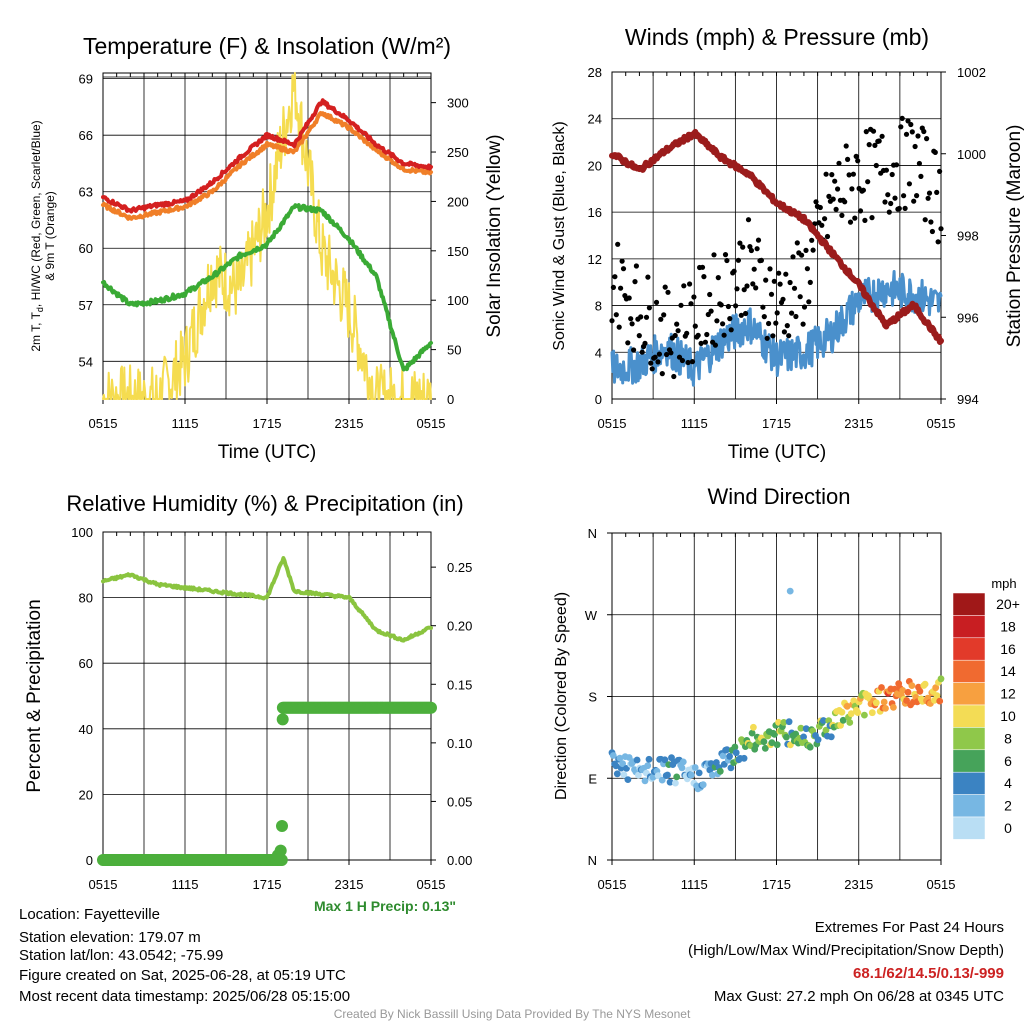  What do you see at coordinates (858, 996) in the screenshot?
I see `extremes-max-gust: Max Gust: 27.2 mph On 06/28 at 0345 UTC` at bounding box center [858, 996].